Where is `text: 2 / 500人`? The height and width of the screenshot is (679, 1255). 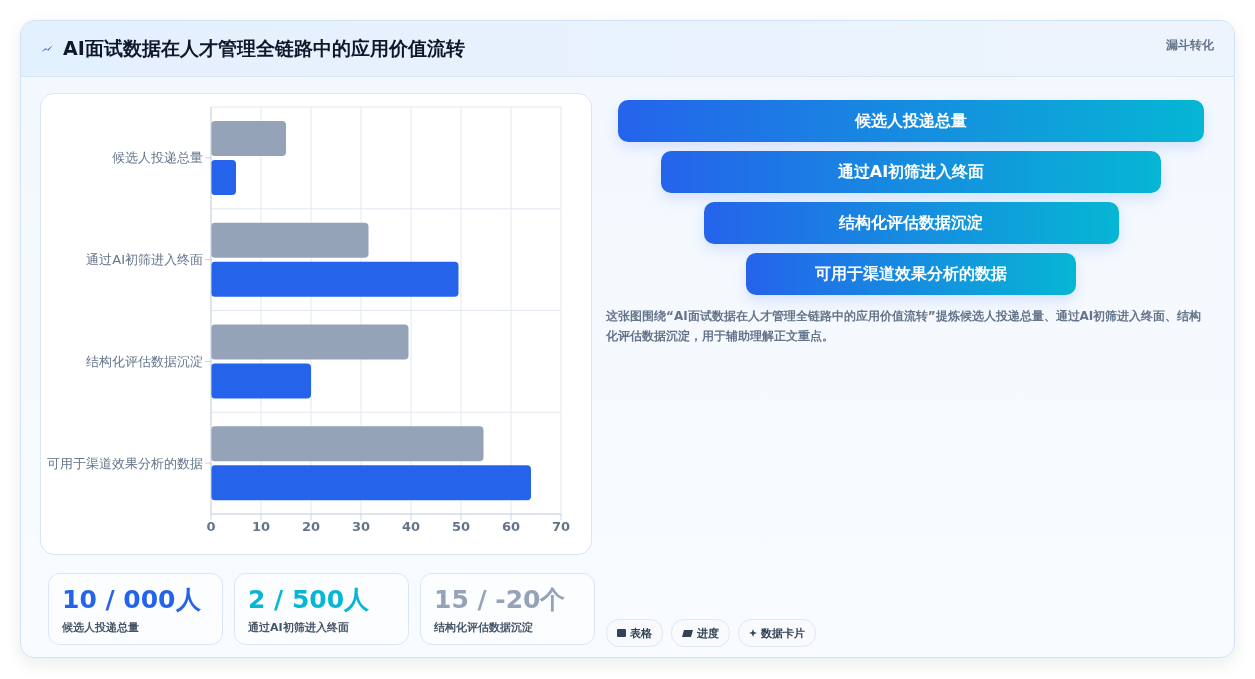
text: 2 / 500人 is located at coordinates (309, 600).